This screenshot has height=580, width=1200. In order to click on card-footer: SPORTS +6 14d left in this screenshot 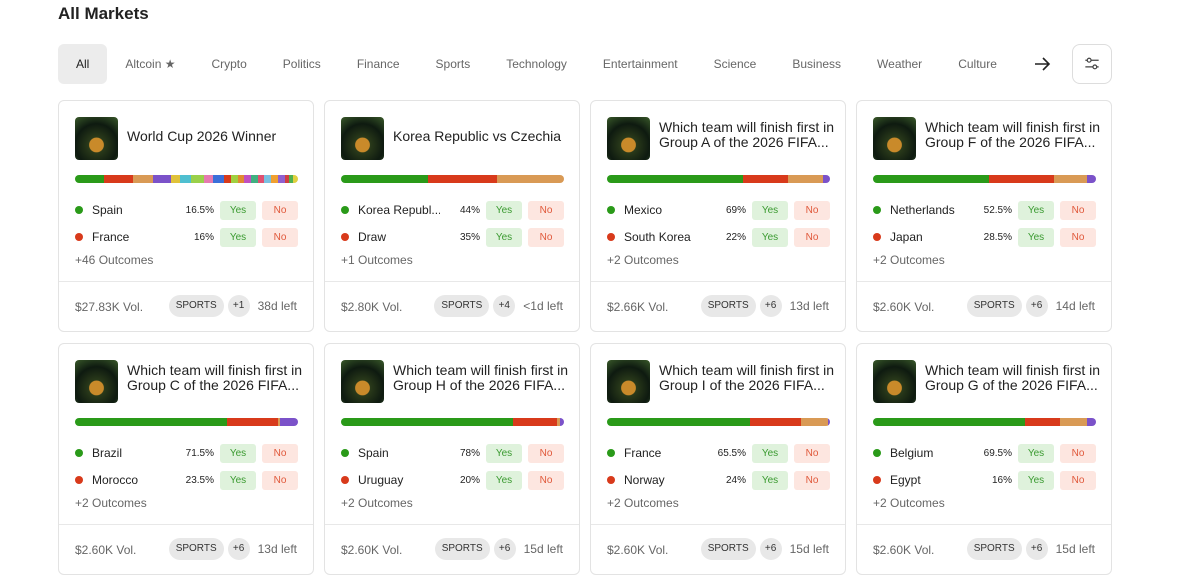, I will do `click(1030, 306)`.